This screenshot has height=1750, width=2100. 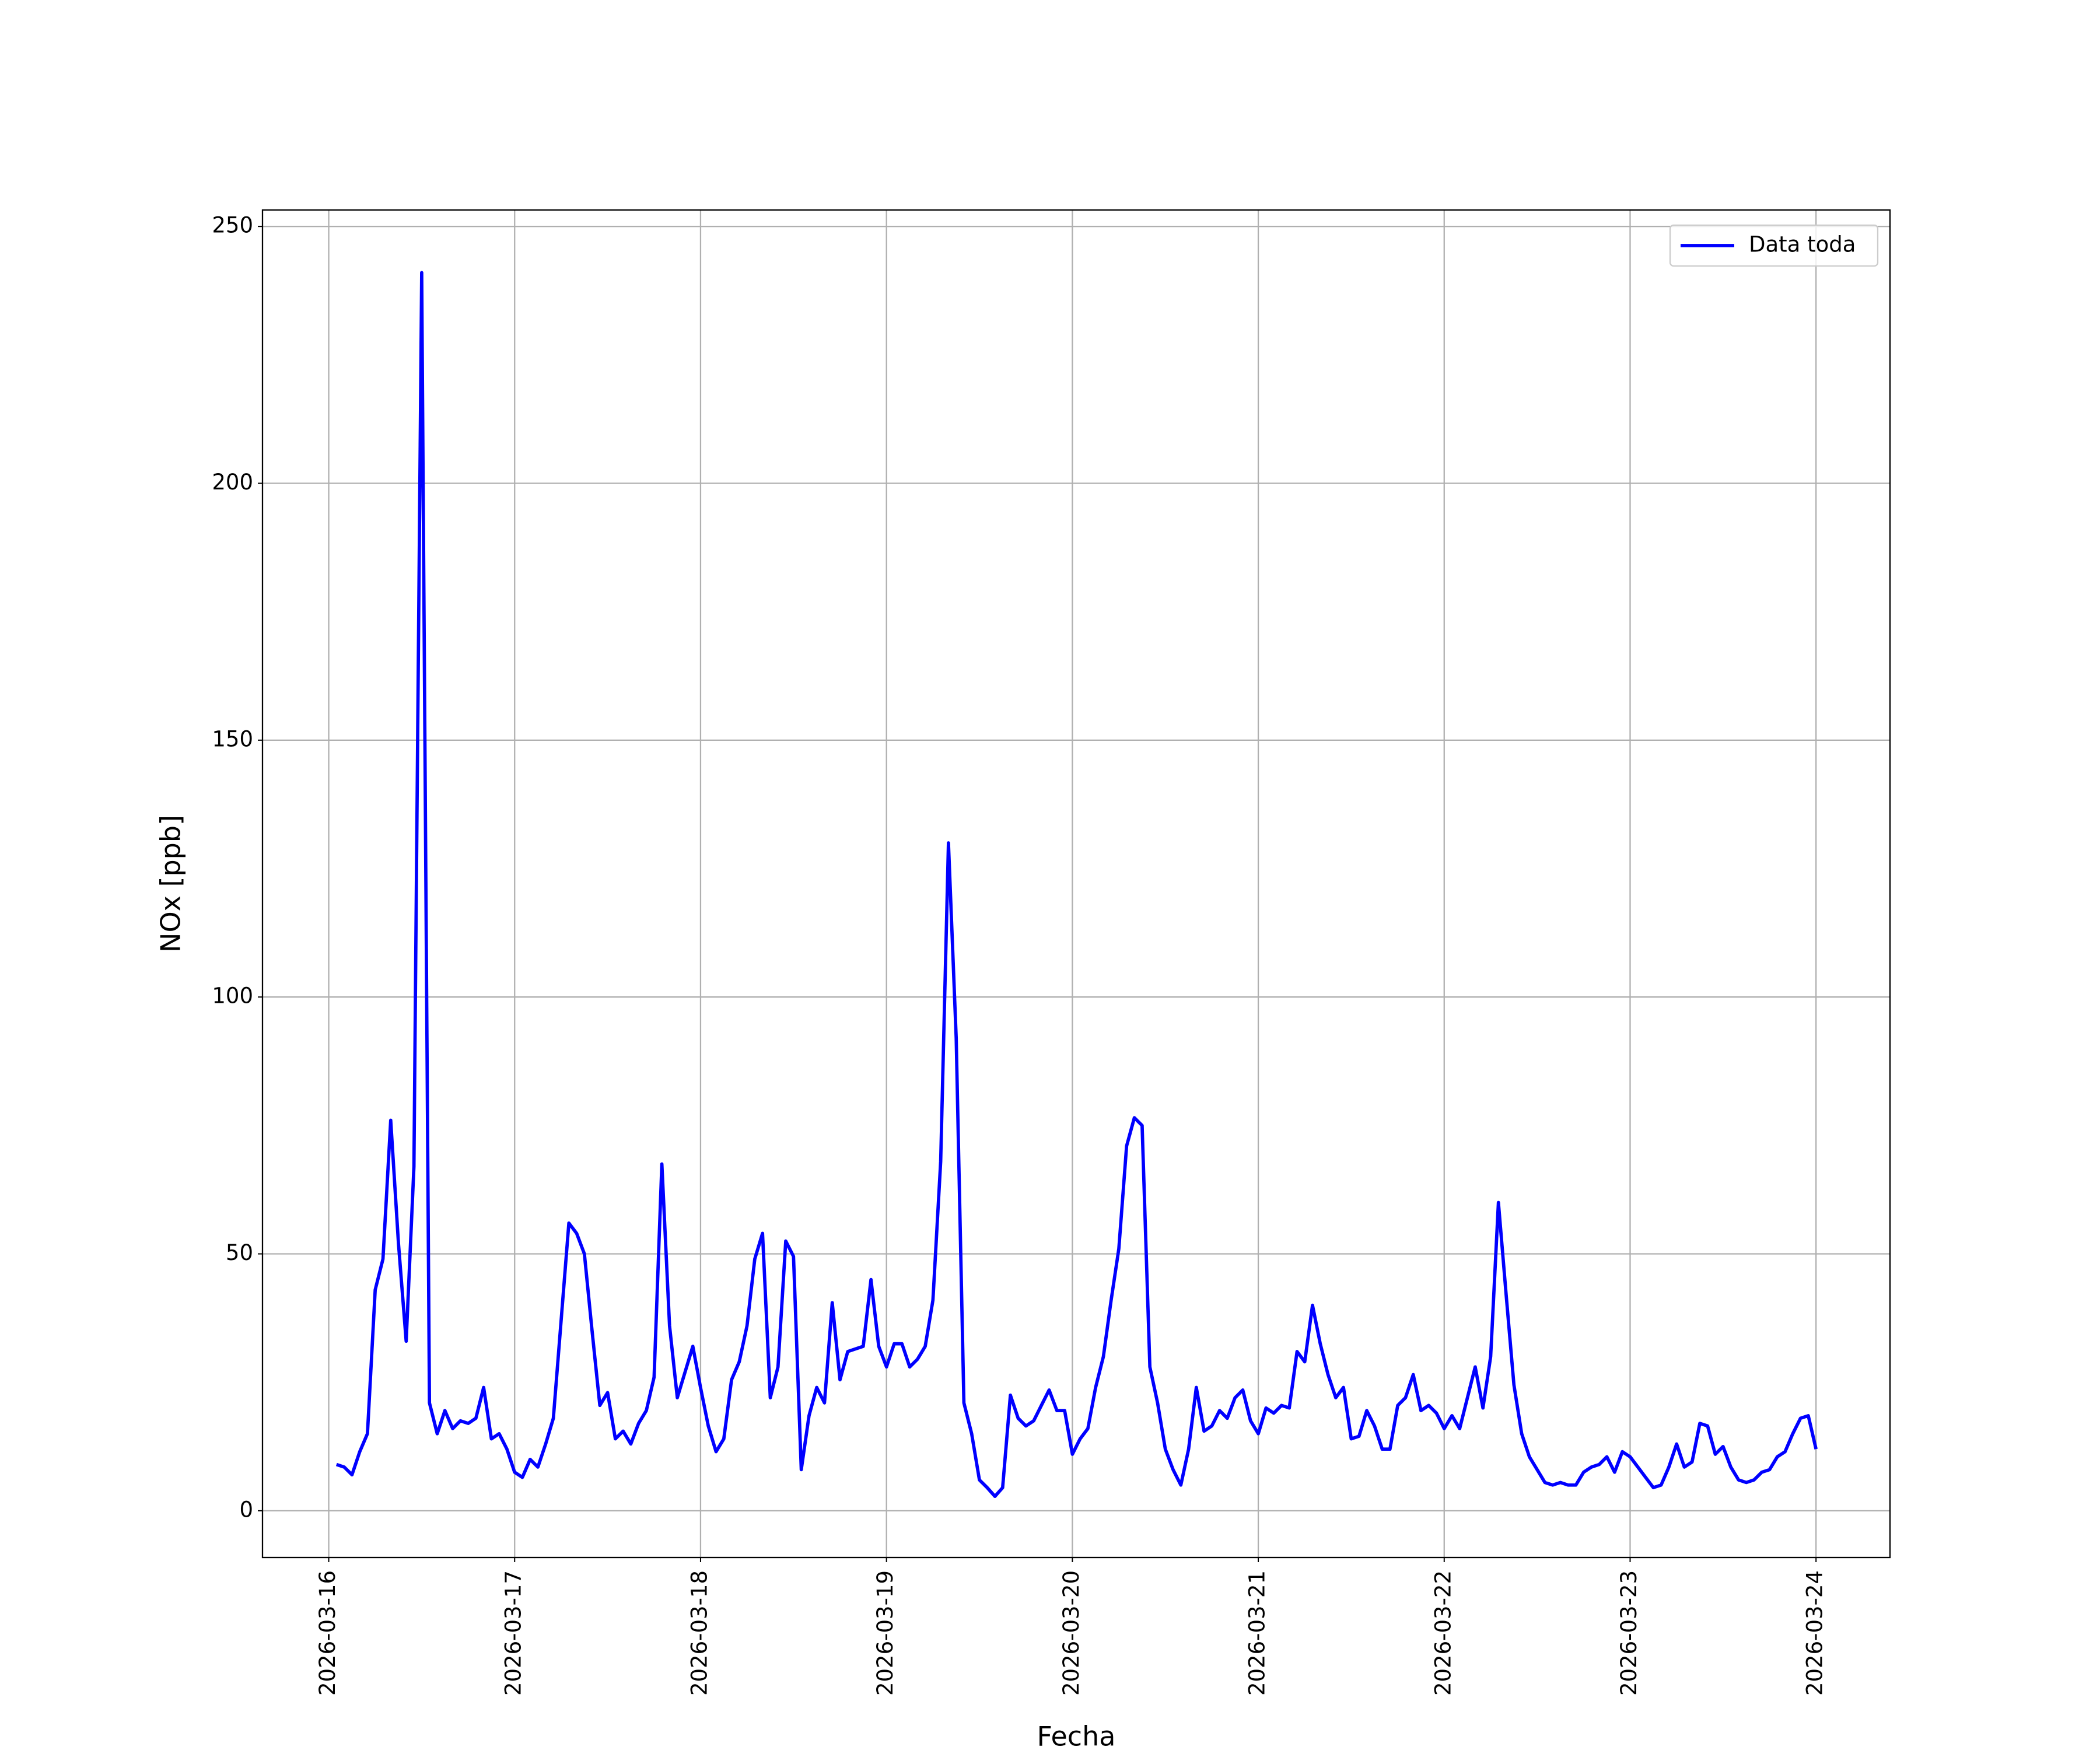 What do you see at coordinates (239, 1252) in the screenshot?
I see `y-tick-label: 50` at bounding box center [239, 1252].